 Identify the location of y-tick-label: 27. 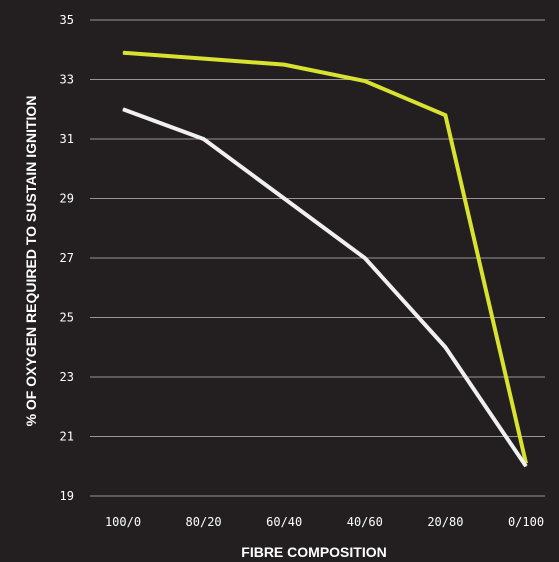
(67, 258).